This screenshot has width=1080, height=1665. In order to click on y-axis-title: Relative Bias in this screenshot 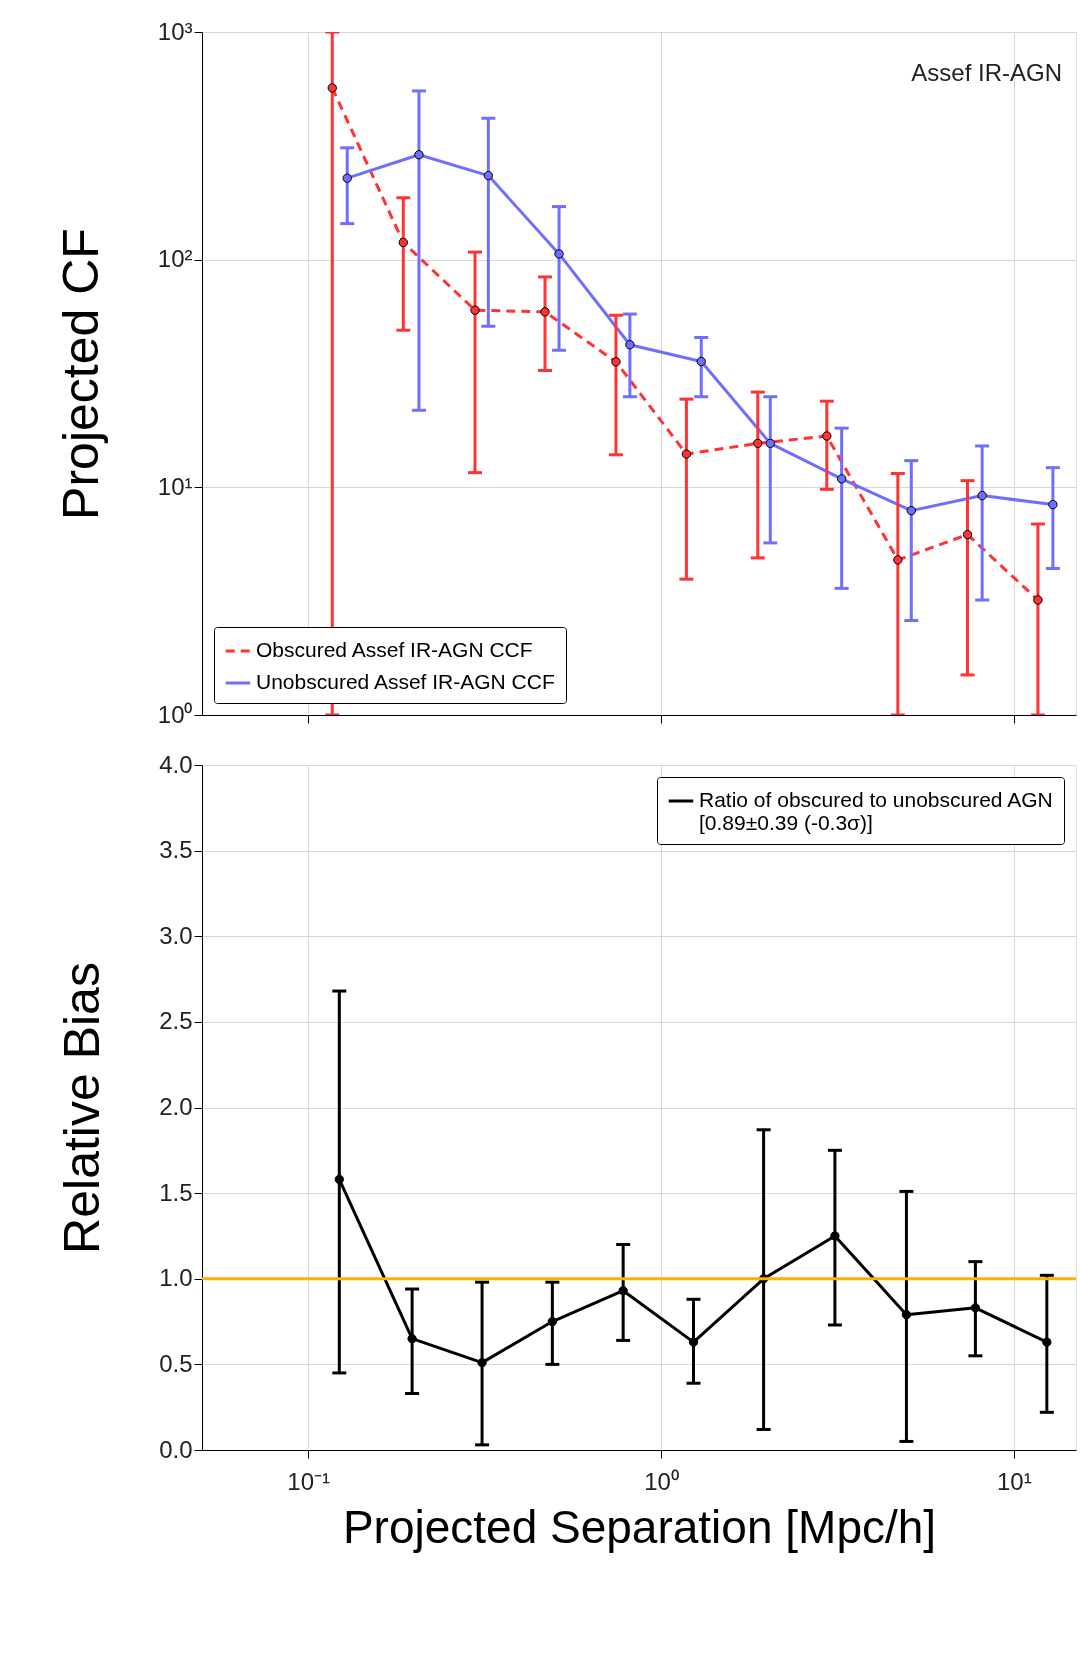, I will do `click(82, 1108)`.